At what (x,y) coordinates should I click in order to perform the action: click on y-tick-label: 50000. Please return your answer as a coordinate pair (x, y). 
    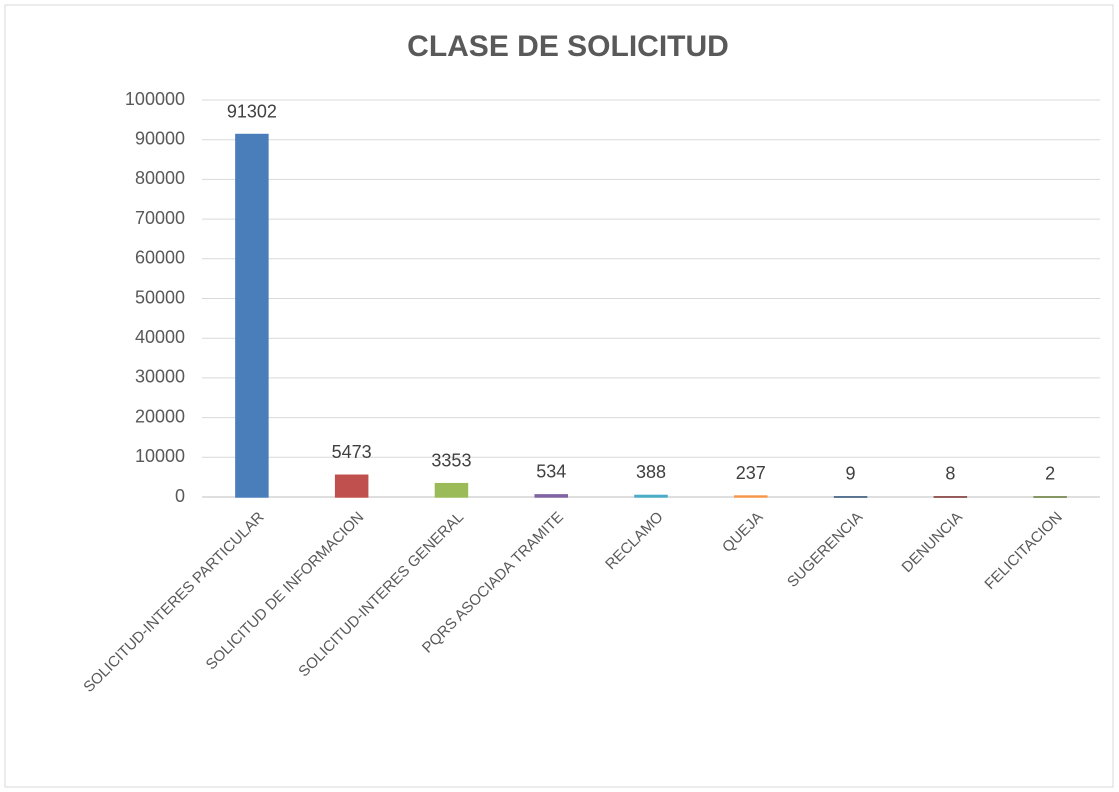
    Looking at the image, I should click on (160, 297).